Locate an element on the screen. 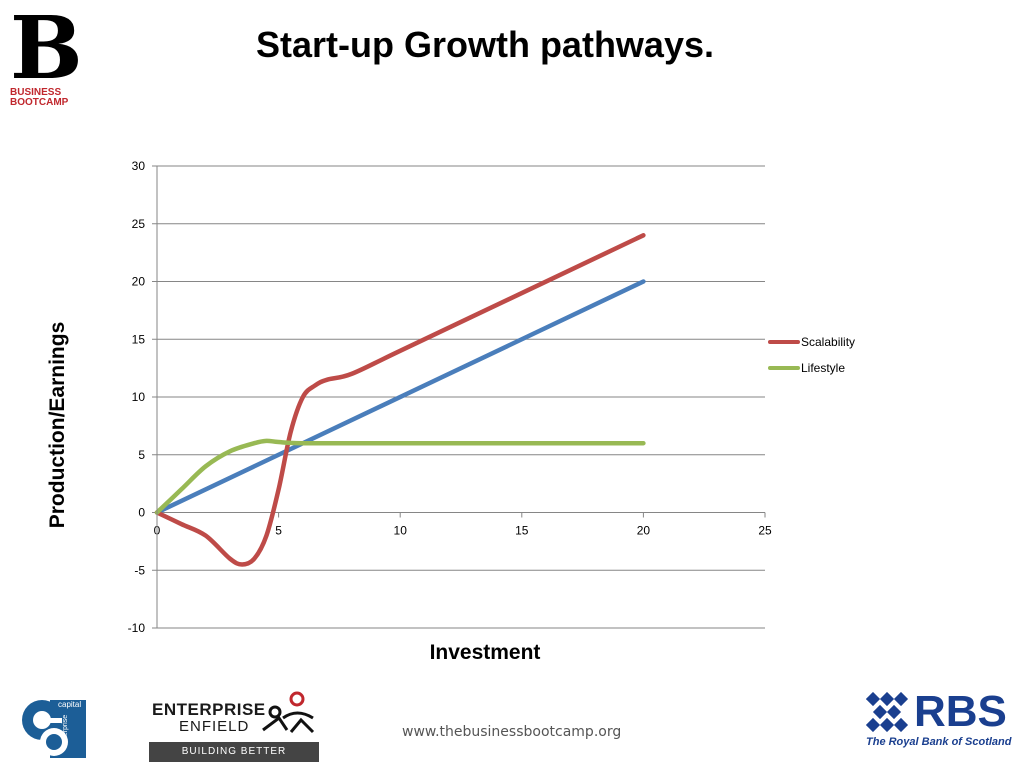 This screenshot has height=782, width=1024. rbs-daisy-icon is located at coordinates (887, 712).